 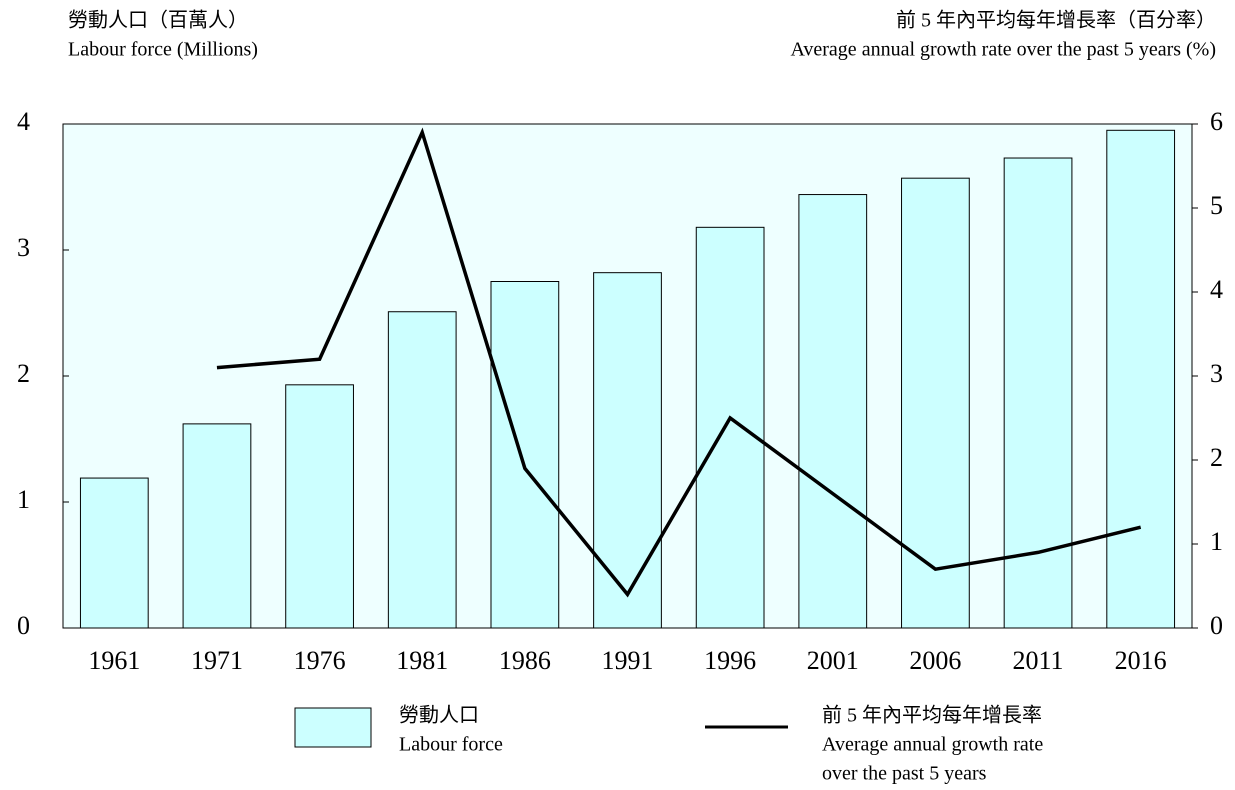 What do you see at coordinates (1056, 20) in the screenshot?
I see `y2-axis-title: 前 5 年內平均每年增長率（百分率）` at bounding box center [1056, 20].